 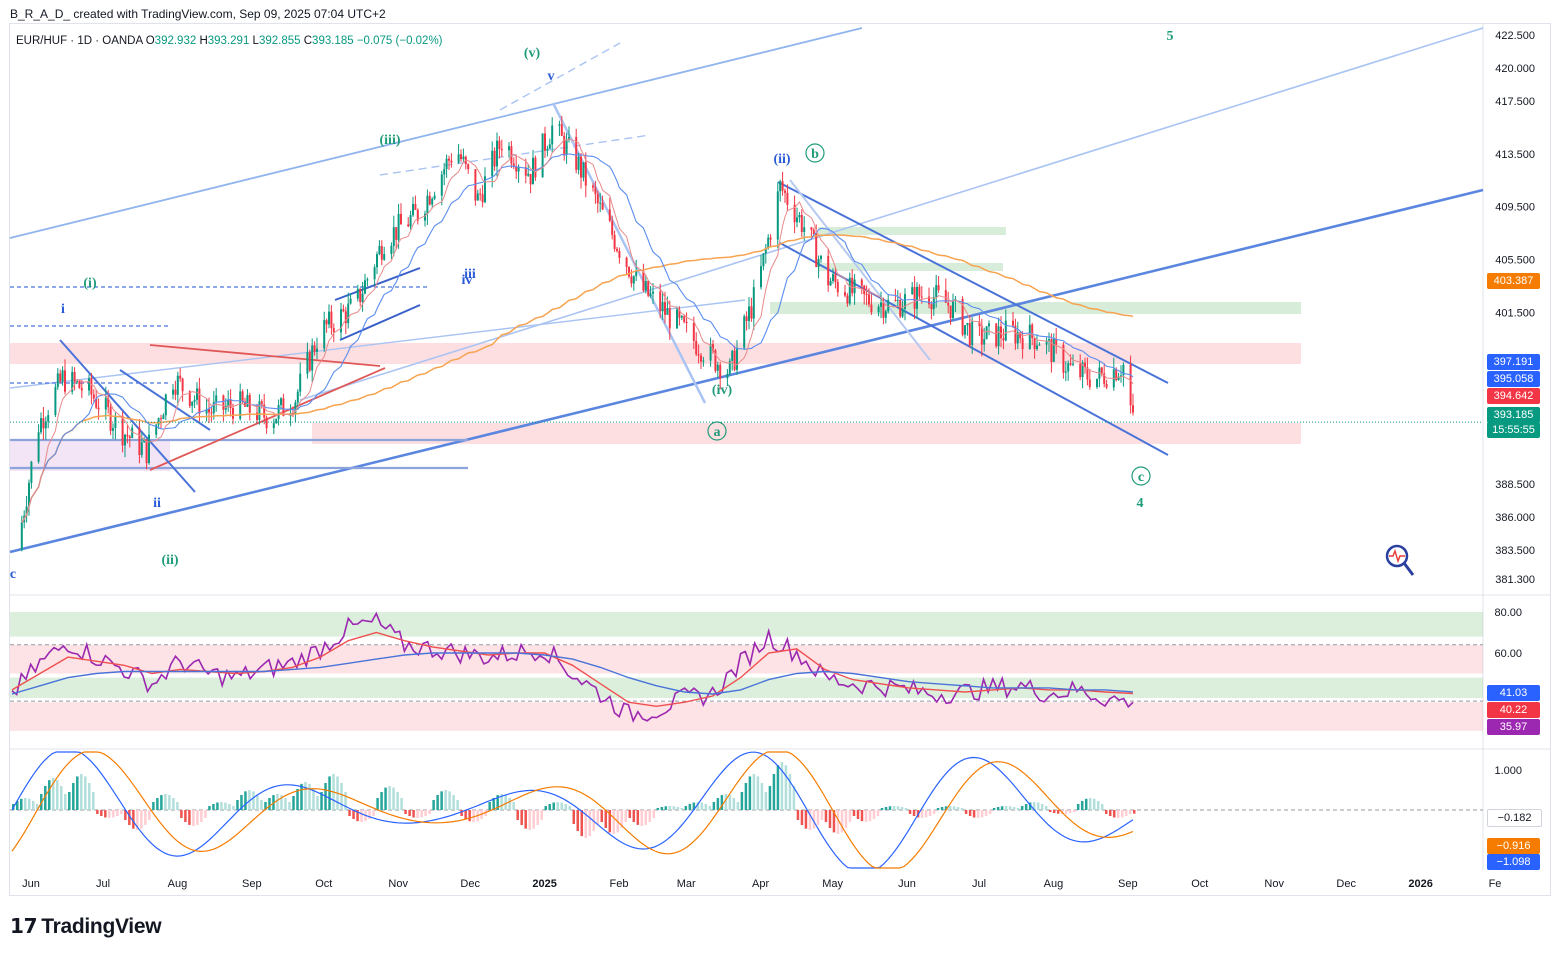 I want to click on price-tag-403387: 403.387, so click(x=1513, y=281).